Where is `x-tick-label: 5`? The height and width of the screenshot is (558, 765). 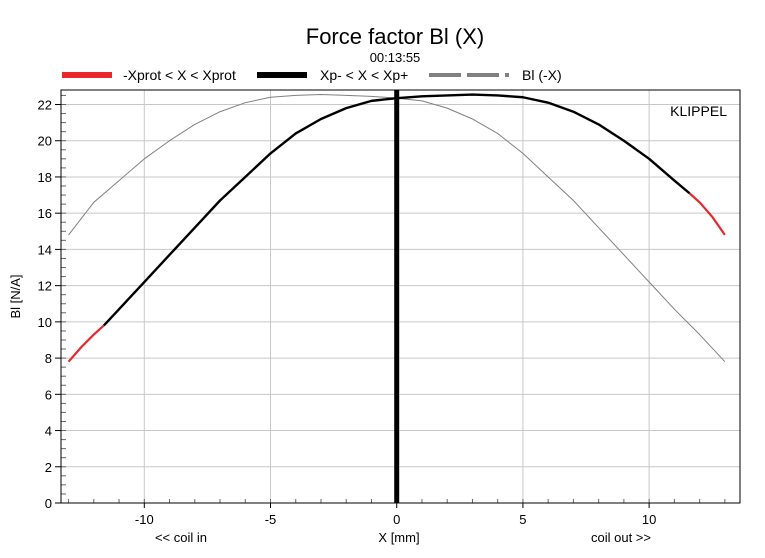
x-tick-label: 5 is located at coordinates (522, 519).